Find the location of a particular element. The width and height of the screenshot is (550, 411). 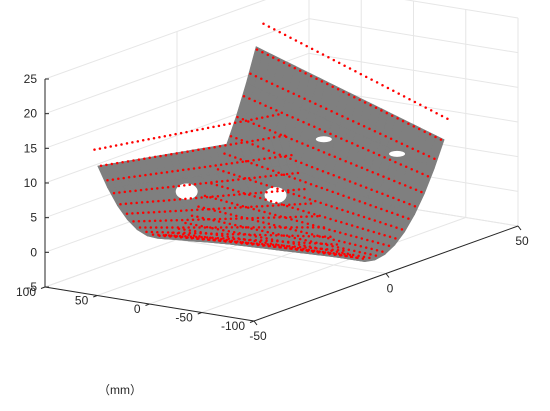

z-tick-label: -5 is located at coordinates (31, 287).